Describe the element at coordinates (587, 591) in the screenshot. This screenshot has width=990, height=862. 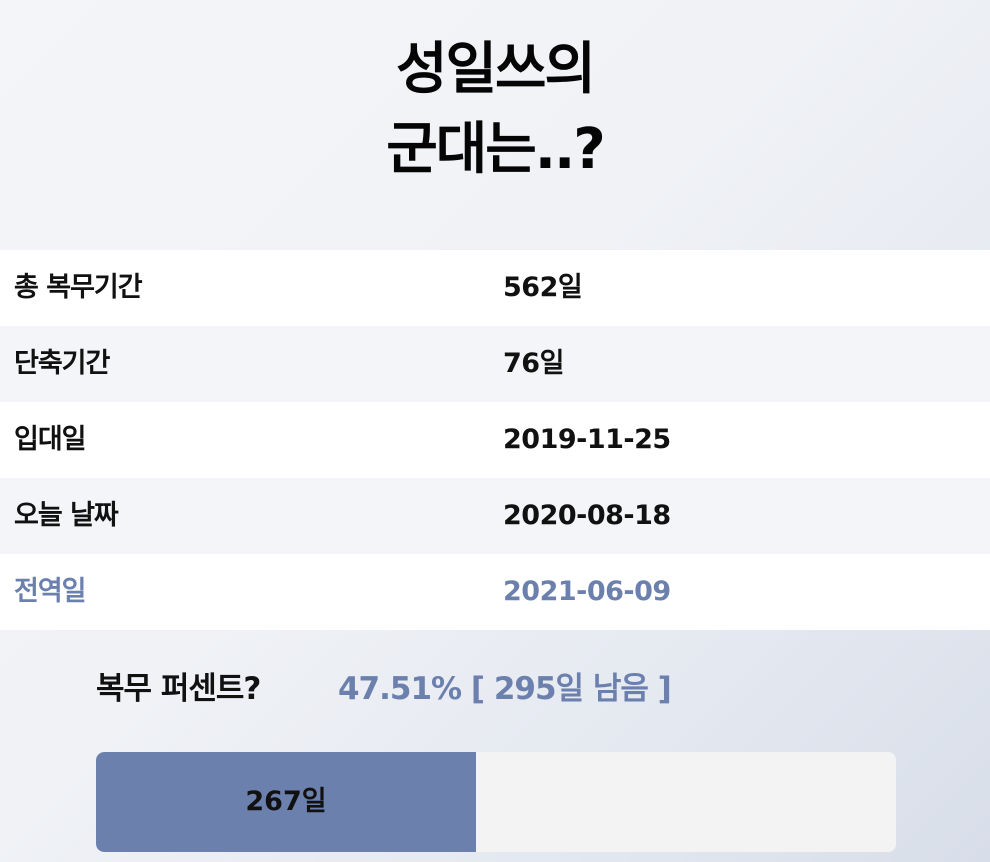
I see `info-value: 2021-06-09` at that location.